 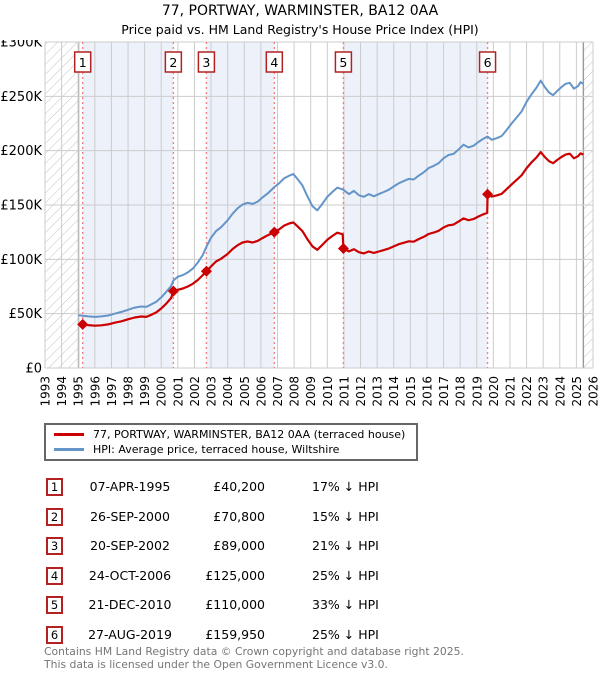 What do you see at coordinates (69, 434) in the screenshot?
I see `price-line-swatch` at bounding box center [69, 434].